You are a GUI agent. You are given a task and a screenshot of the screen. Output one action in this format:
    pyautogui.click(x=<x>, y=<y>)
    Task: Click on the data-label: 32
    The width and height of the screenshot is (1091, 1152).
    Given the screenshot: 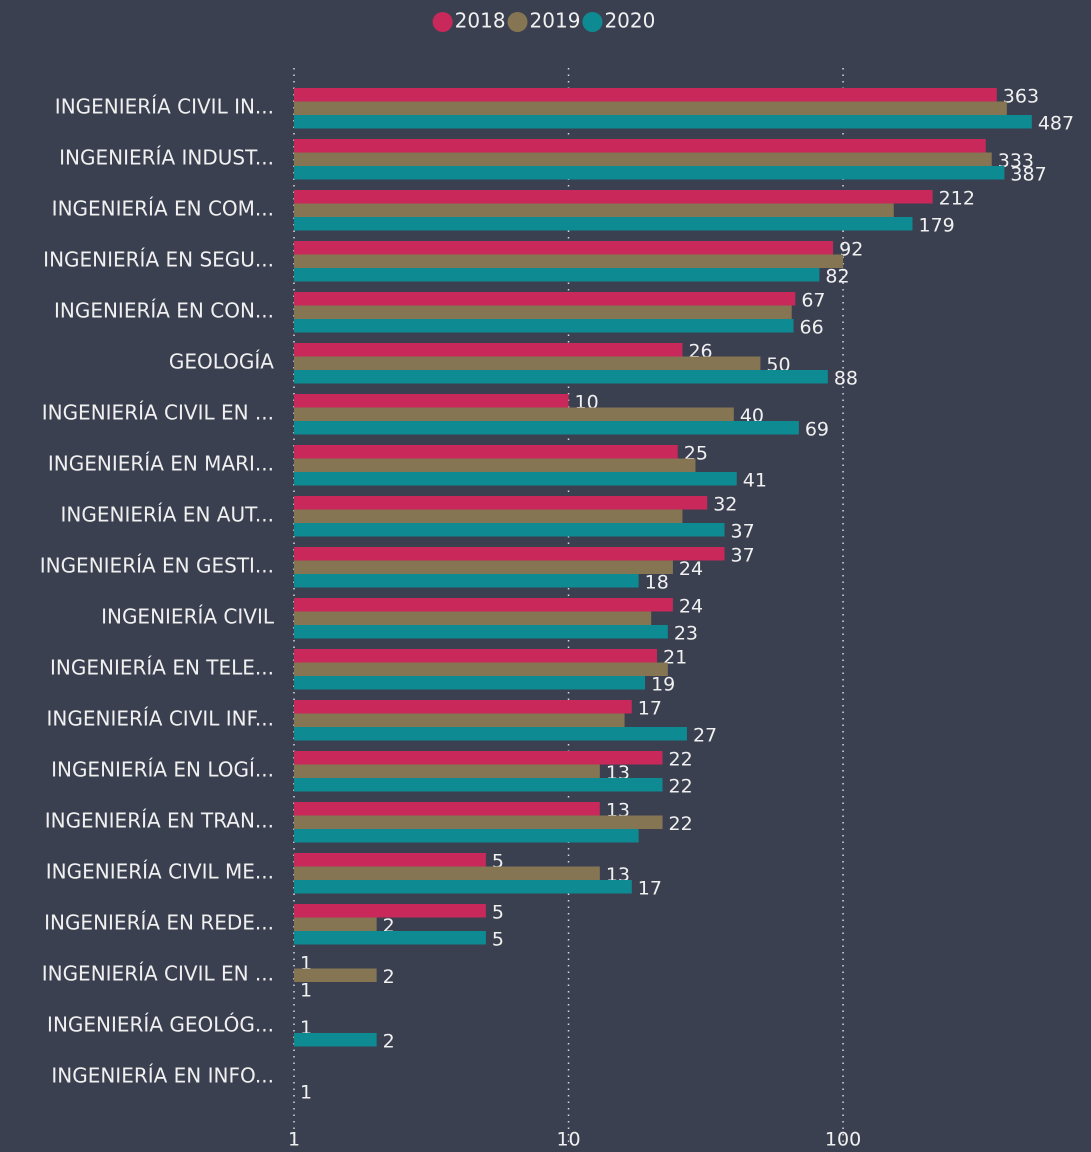 What is the action you would take?
    pyautogui.click(x=725, y=504)
    